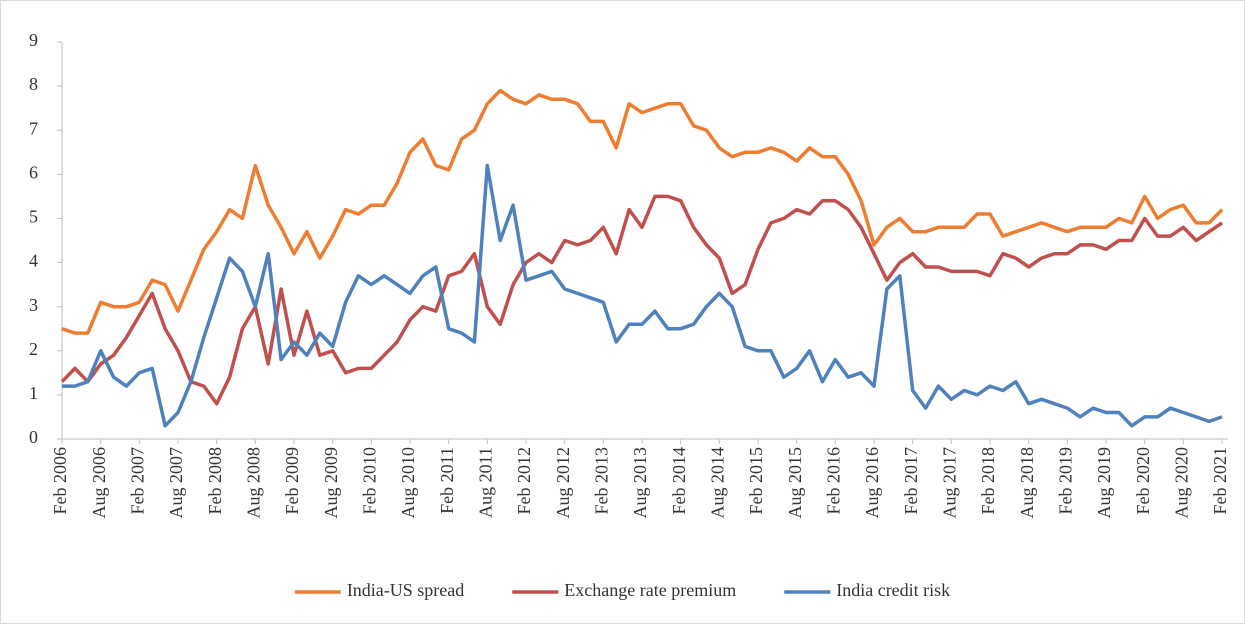 Image resolution: width=1245 pixels, height=624 pixels. I want to click on legend-label: Exchange rate premium, so click(650, 590).